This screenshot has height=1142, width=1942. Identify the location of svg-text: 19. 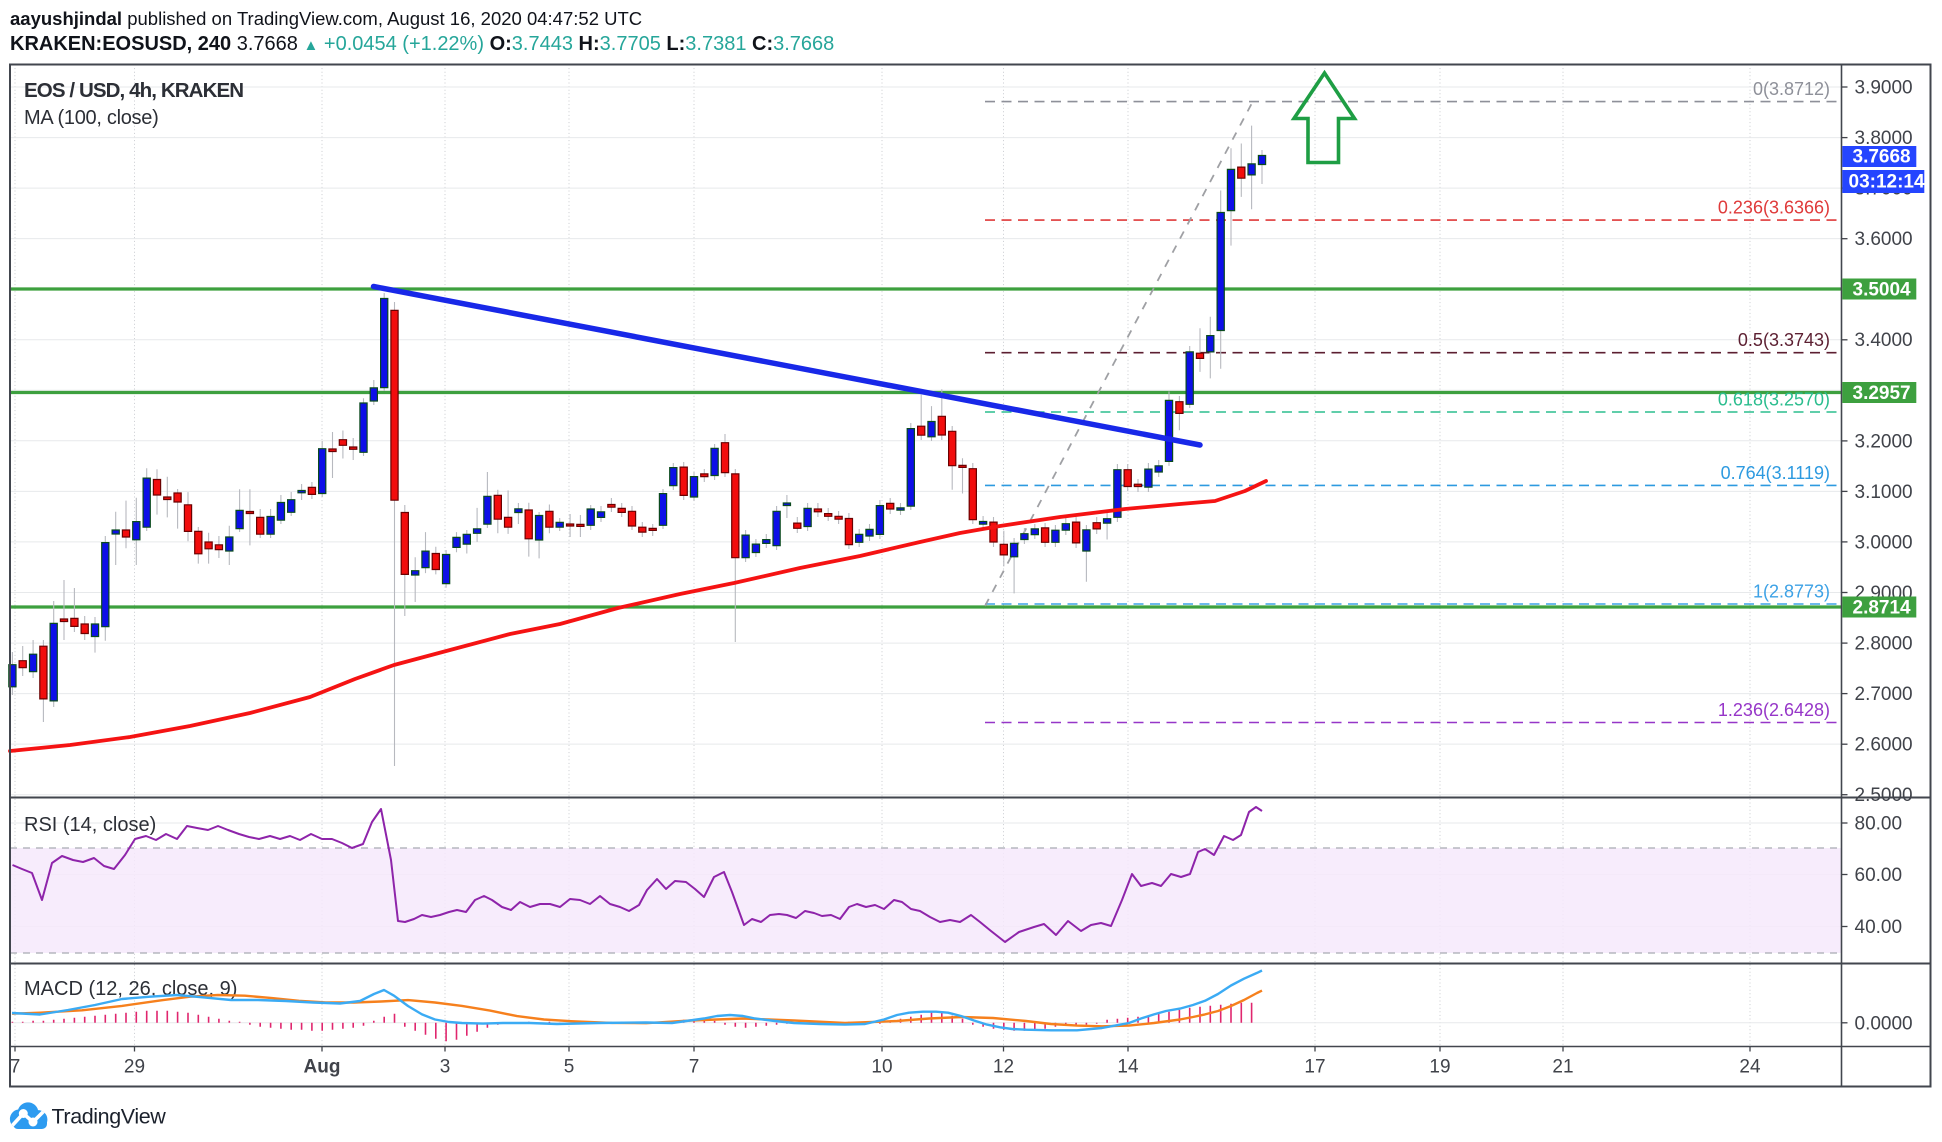
(1439, 1067).